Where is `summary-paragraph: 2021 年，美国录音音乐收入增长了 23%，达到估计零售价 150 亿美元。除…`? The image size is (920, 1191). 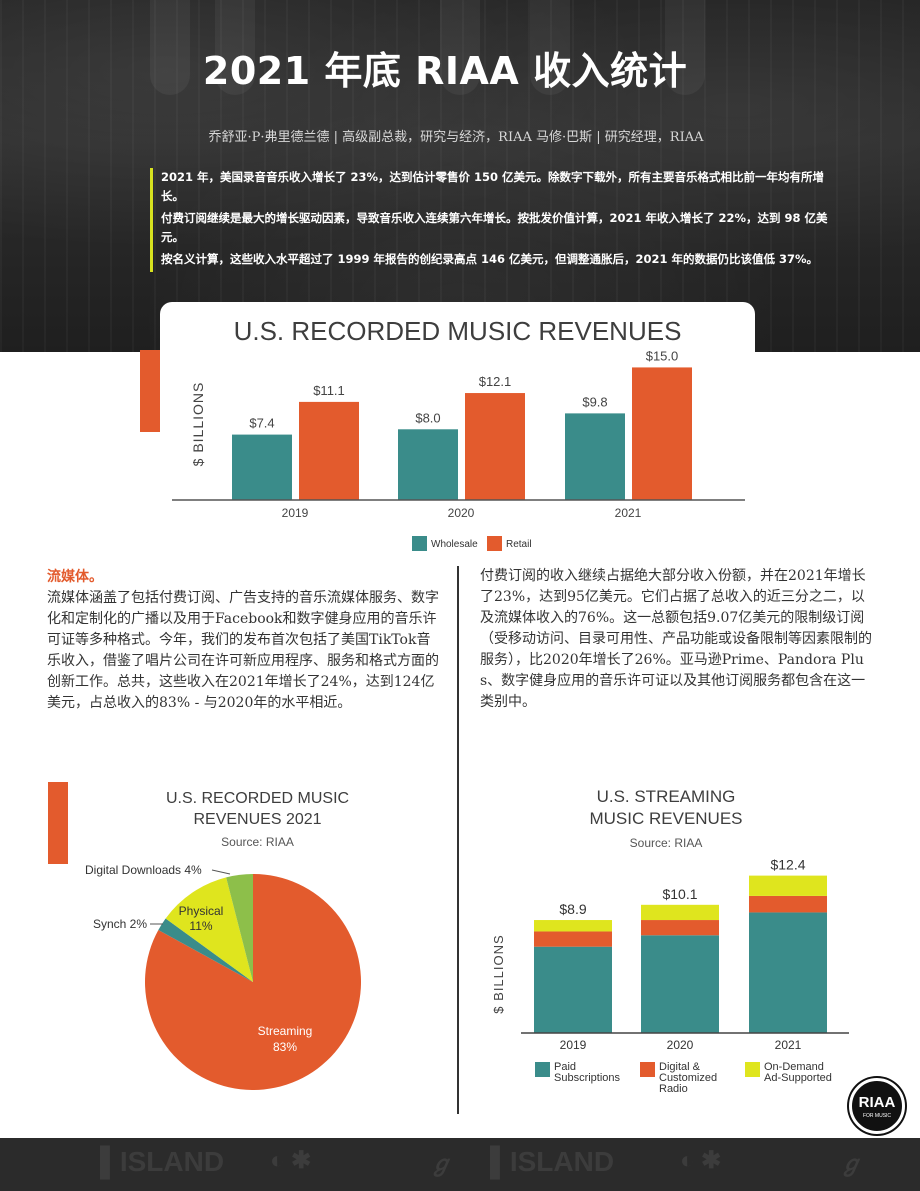
summary-paragraph: 2021 年，美国录音音乐收入增长了 23%，达到估计零售价 150 亿美元。除… is located at coordinates (493, 186).